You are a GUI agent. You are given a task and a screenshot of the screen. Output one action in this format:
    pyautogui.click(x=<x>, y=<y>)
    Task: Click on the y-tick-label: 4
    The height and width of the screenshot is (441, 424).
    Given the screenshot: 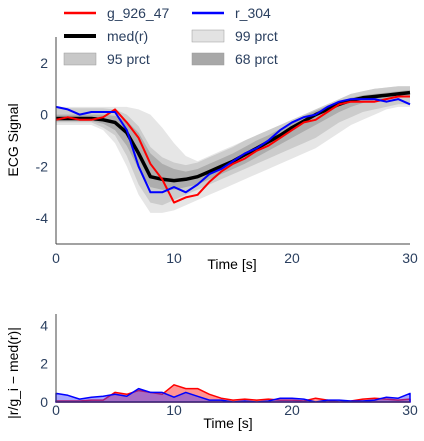 What is the action you would take?
    pyautogui.click(x=44, y=325)
    